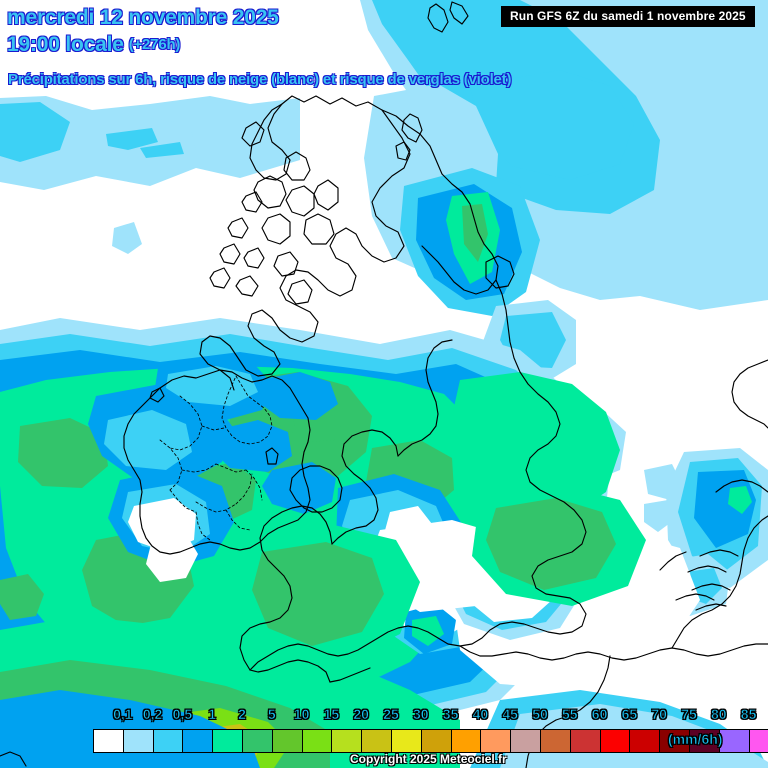 This screenshot has height=768, width=768. What do you see at coordinates (154, 45) in the screenshot?
I see `forecast-lead-time: (+276h)` at bounding box center [154, 45].